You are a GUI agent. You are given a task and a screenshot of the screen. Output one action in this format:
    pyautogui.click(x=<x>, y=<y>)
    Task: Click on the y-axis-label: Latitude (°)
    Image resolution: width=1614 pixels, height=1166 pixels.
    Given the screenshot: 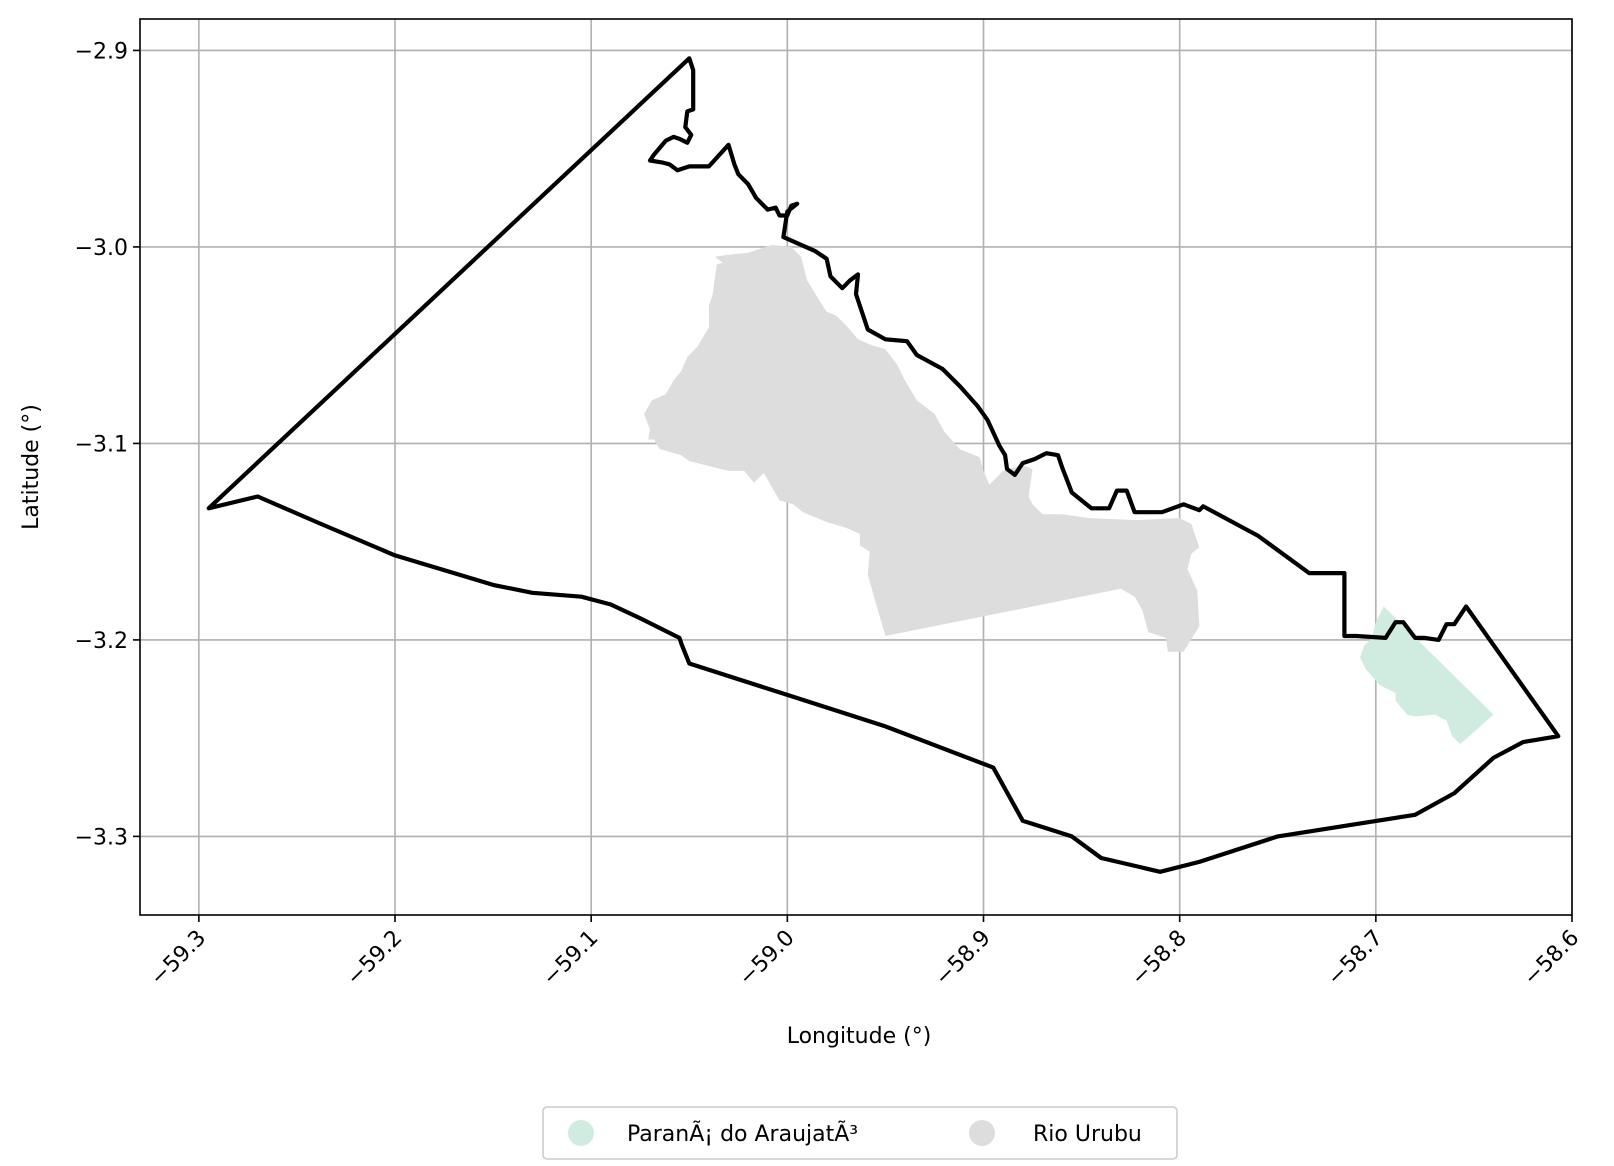 What is the action you would take?
    pyautogui.click(x=31, y=467)
    